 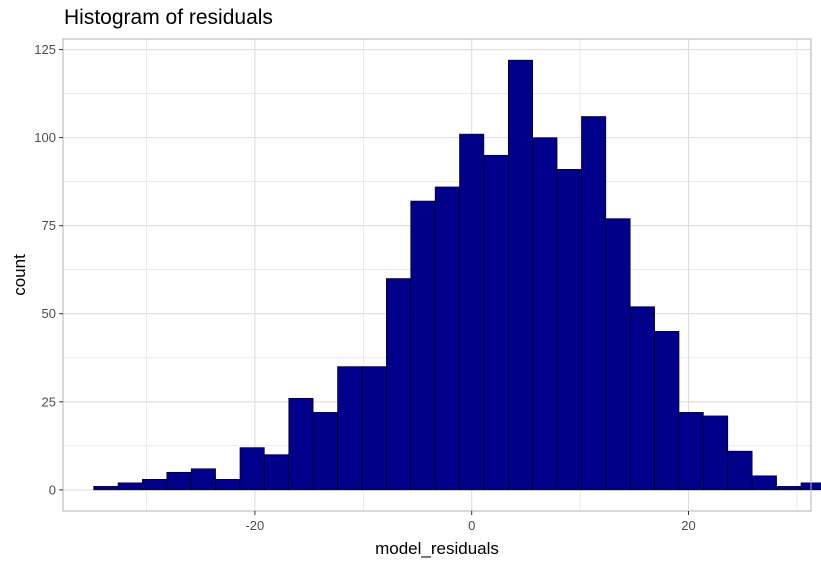 What do you see at coordinates (254, 525) in the screenshot?
I see `x-tick-label: -20` at bounding box center [254, 525].